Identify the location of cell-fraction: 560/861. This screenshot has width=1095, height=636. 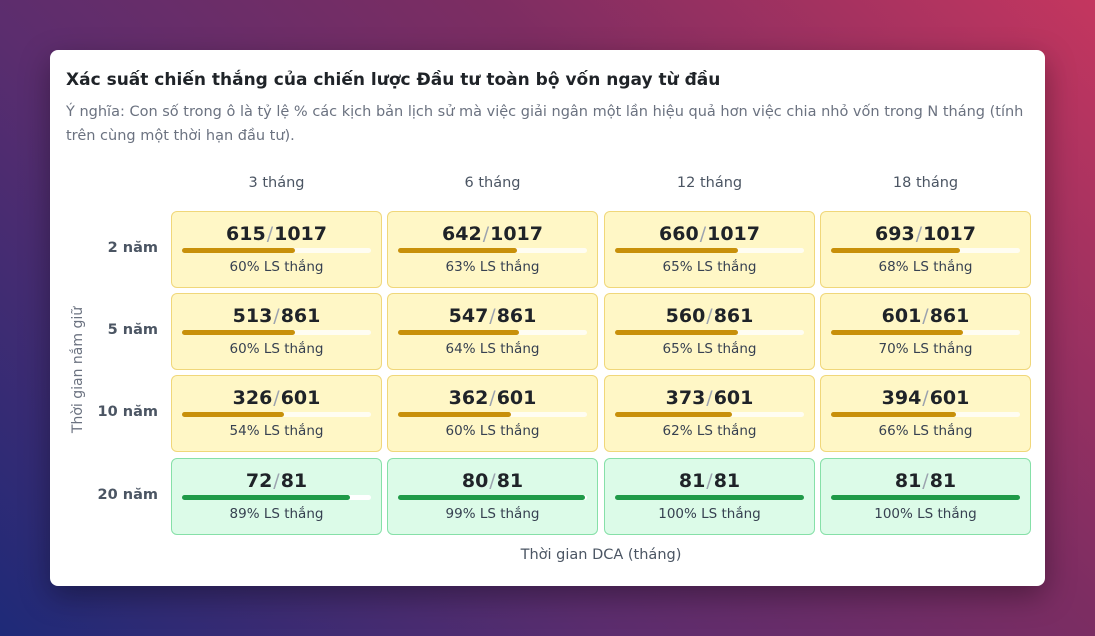
(709, 316).